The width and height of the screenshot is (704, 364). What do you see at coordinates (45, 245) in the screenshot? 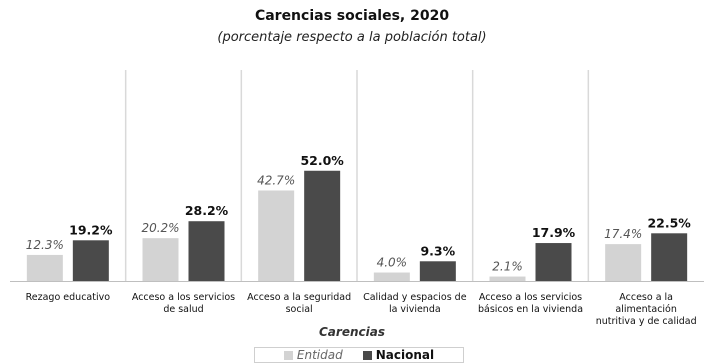
I see `data-label-entidad: 12.3%` at bounding box center [45, 245].